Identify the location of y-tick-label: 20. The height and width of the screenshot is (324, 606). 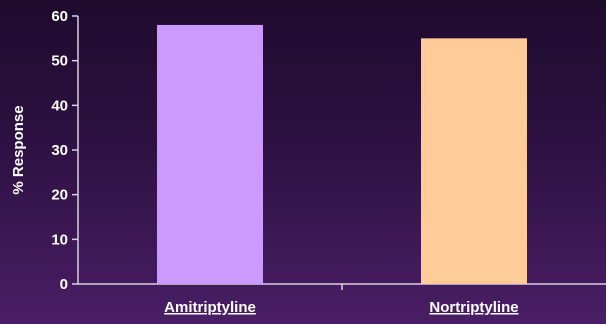
(59, 195).